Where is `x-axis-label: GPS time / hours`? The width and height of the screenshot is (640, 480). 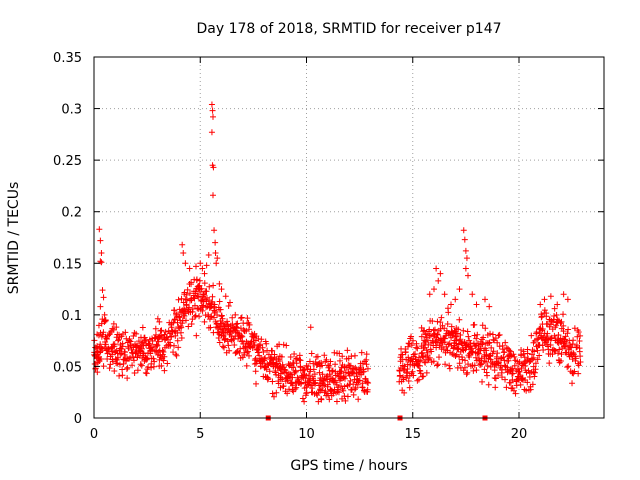 x-axis-label: GPS time / hours is located at coordinates (348, 466).